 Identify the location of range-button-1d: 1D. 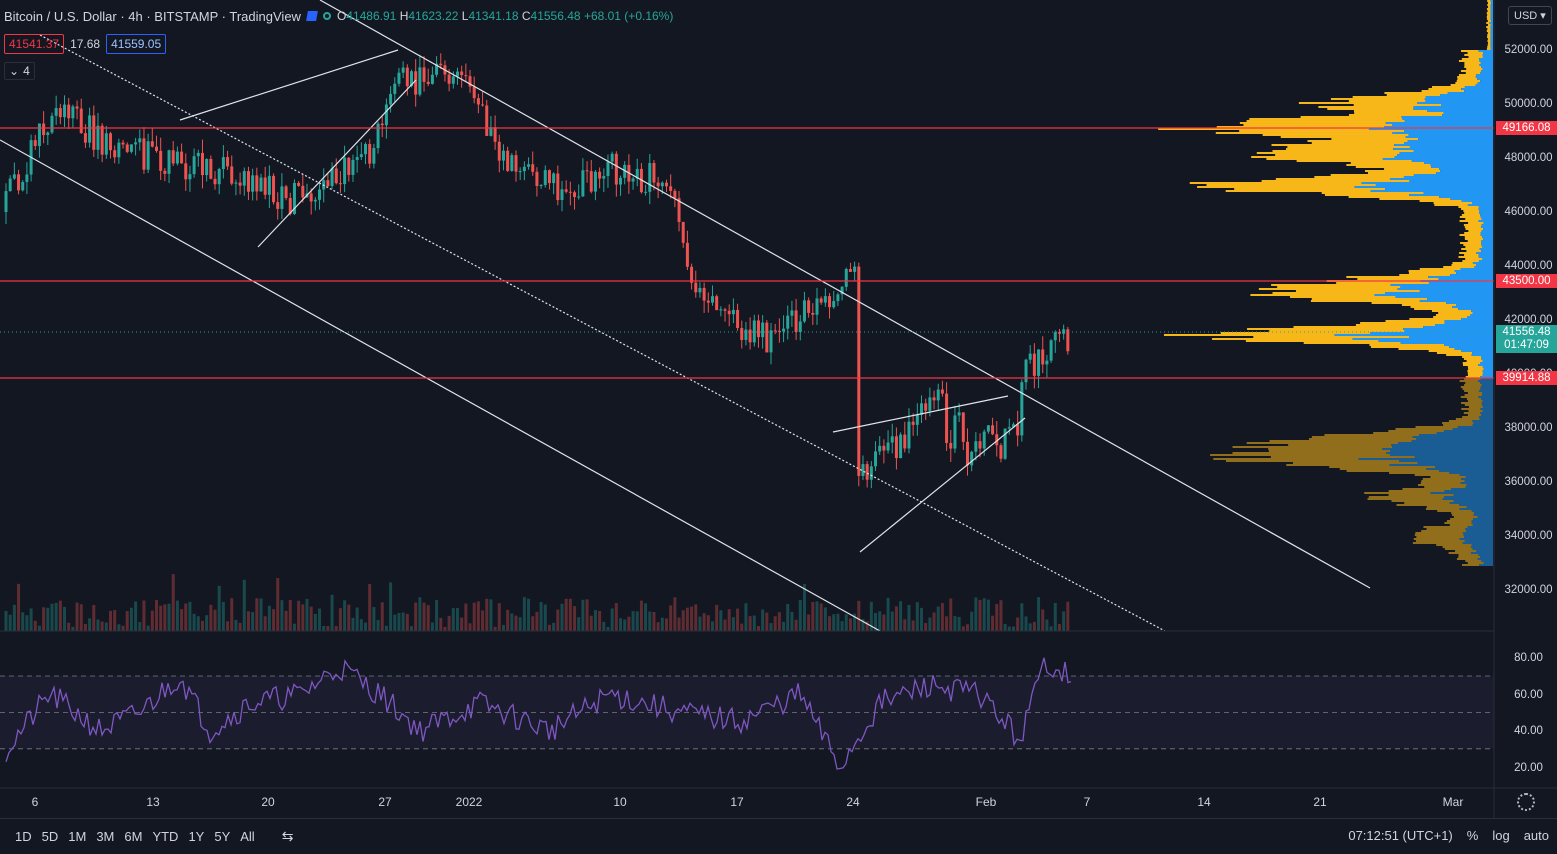
(23, 836).